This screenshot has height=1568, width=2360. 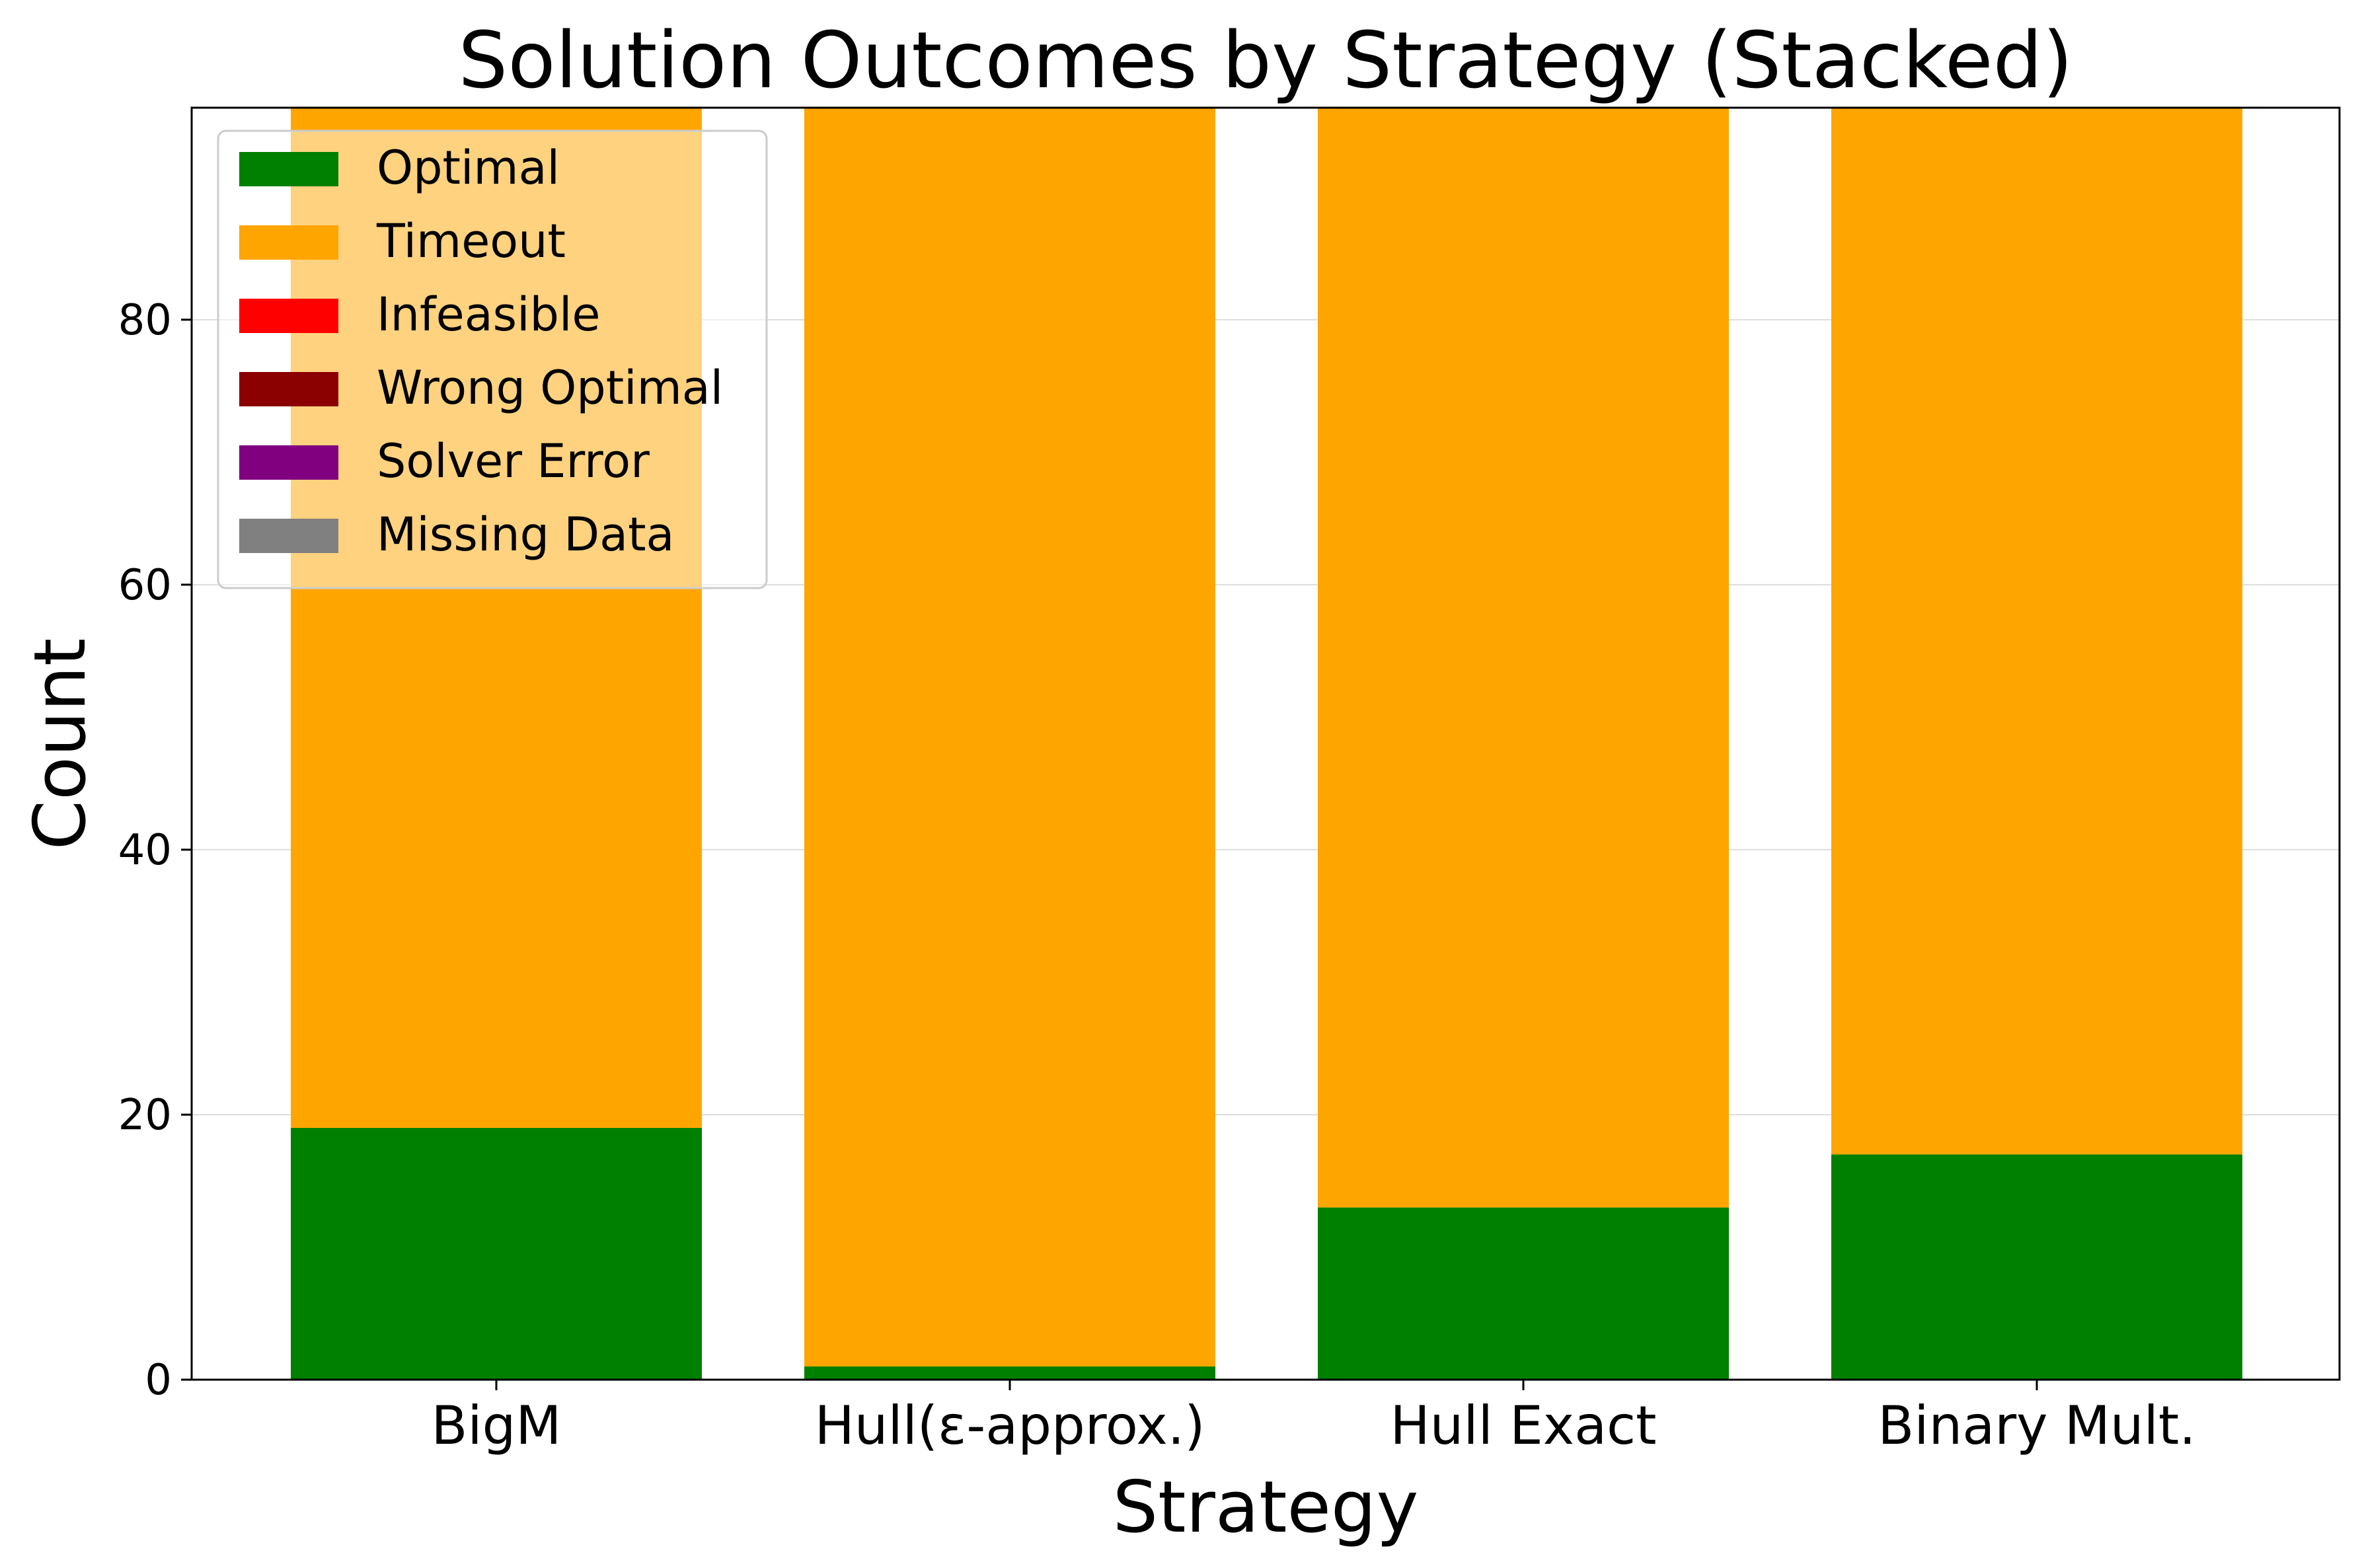 I want to click on x-tick-label: Binary Mult., so click(x=2036, y=1426).